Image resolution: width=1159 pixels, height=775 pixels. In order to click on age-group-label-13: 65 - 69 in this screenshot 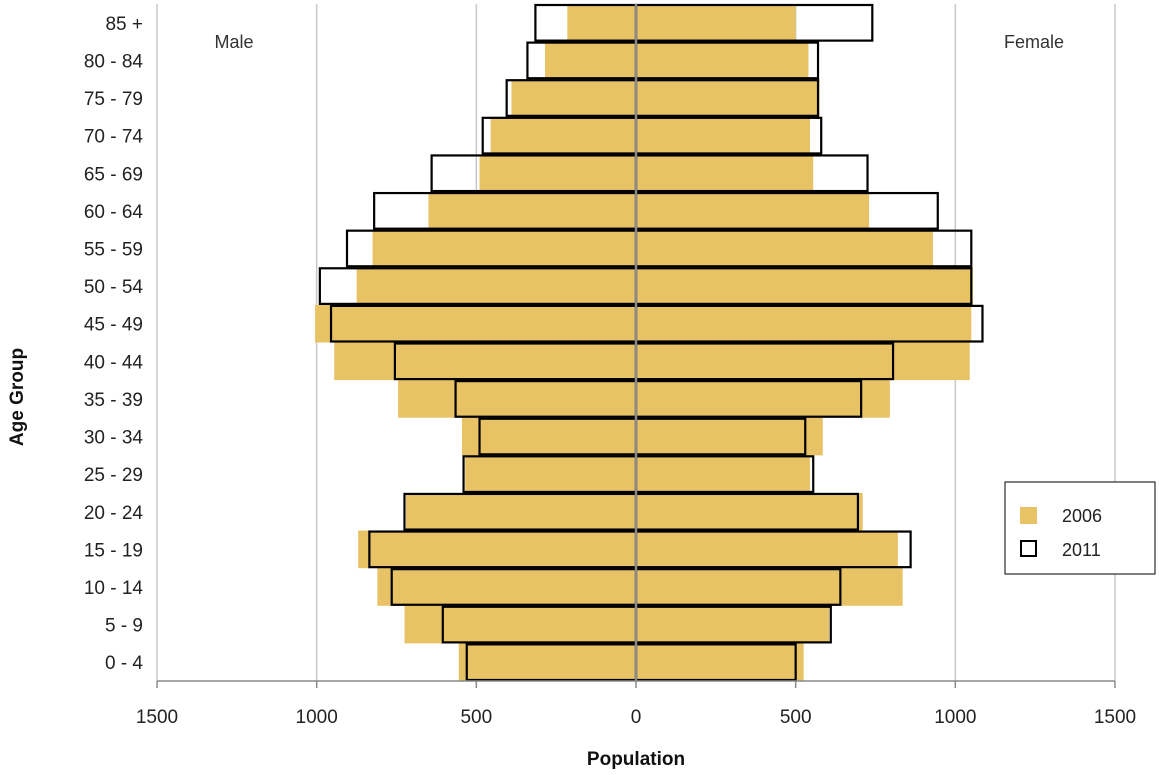, I will do `click(113, 174)`.